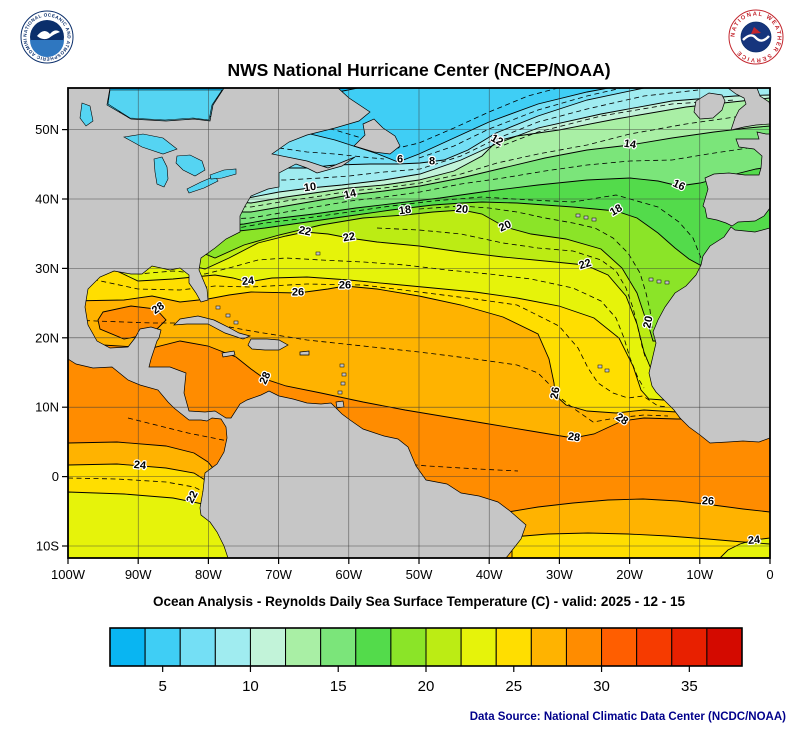  What do you see at coordinates (162, 686) in the screenshot?
I see `colorbar-tick-label-5: 5` at bounding box center [162, 686].